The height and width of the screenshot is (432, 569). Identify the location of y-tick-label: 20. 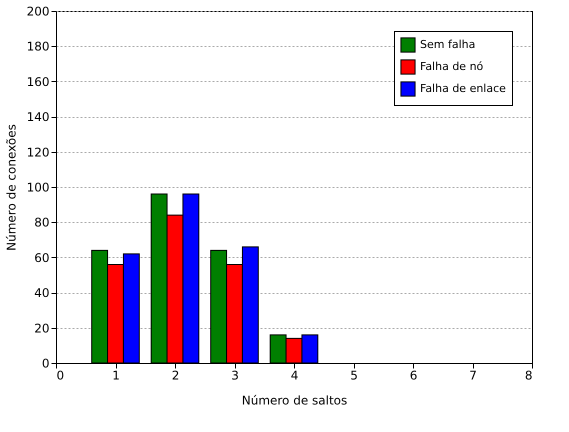
(42, 328).